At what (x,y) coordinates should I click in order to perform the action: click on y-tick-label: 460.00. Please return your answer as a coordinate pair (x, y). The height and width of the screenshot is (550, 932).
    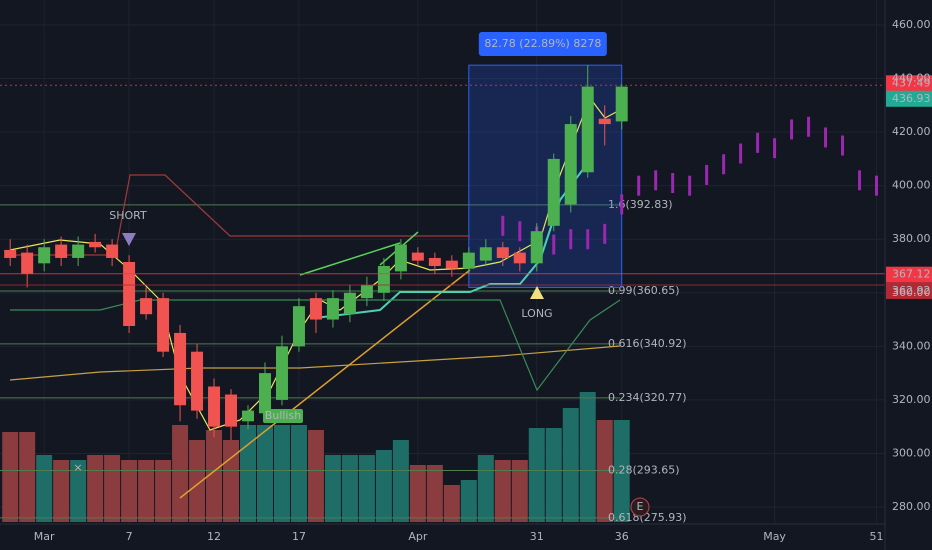
    Looking at the image, I should click on (911, 24).